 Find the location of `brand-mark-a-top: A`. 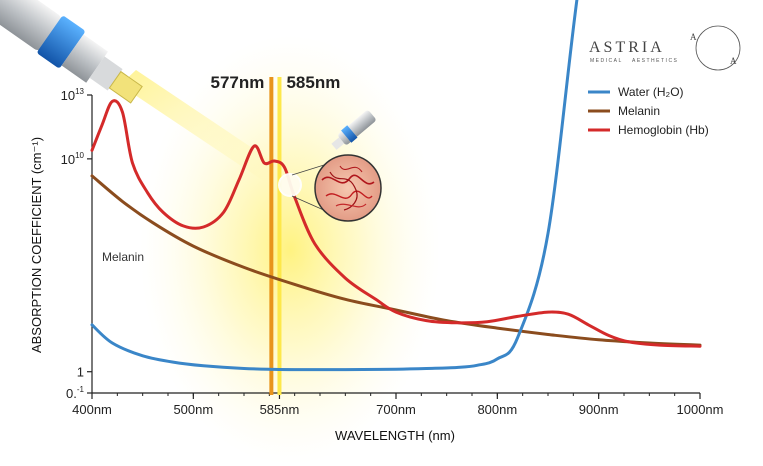

brand-mark-a-top: A is located at coordinates (693, 37).